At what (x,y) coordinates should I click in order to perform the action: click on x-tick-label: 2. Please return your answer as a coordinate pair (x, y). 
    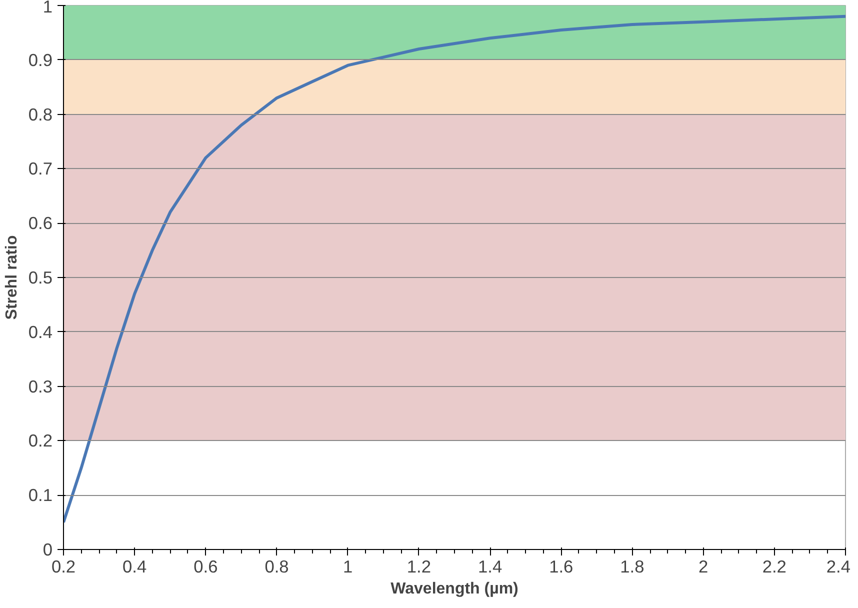
    Looking at the image, I should click on (703, 566).